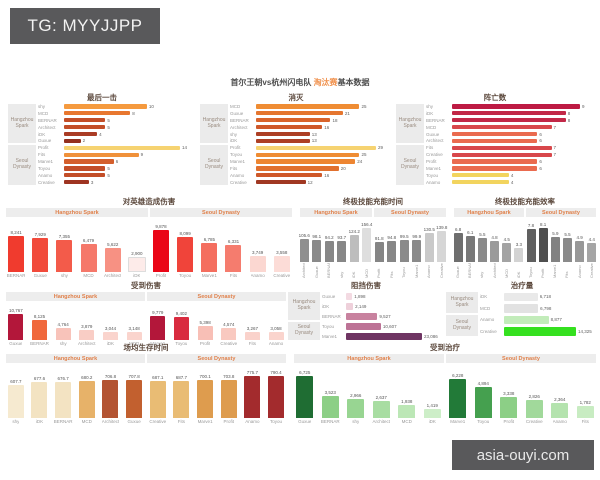 The height and width of the screenshot is (480, 600). Describe the element at coordinates (539, 320) in the screenshot. I see `bar-row: Anamo 8,877` at that location.